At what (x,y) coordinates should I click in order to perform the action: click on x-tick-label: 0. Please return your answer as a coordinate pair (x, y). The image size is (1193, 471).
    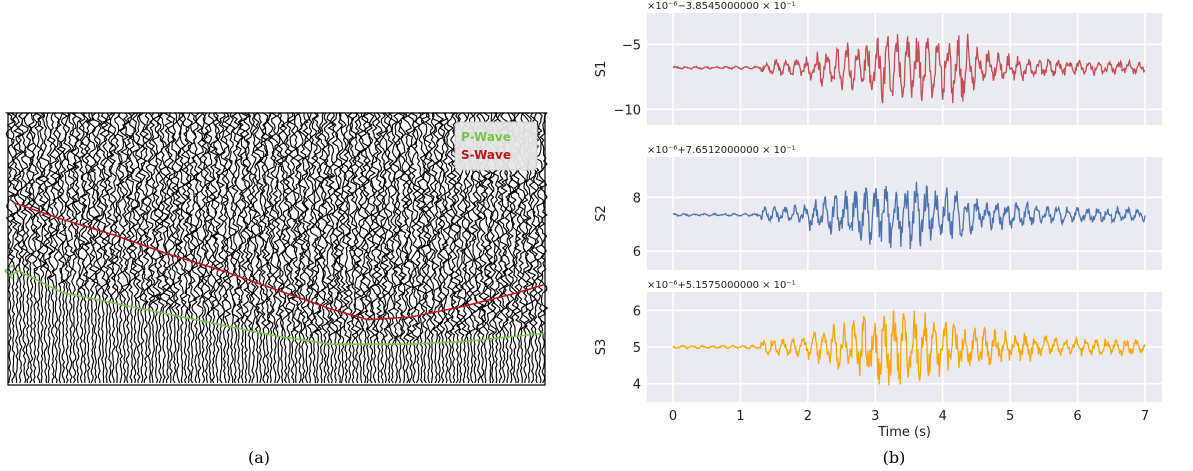
    Looking at the image, I should click on (673, 416).